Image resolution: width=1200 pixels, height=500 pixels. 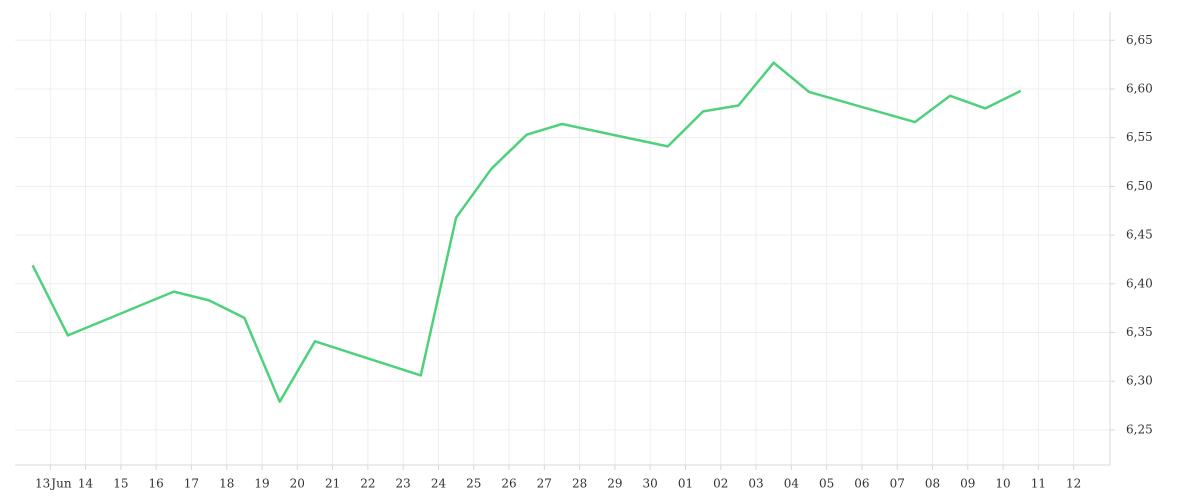 I want to click on x-tick-label: 30, so click(x=650, y=484).